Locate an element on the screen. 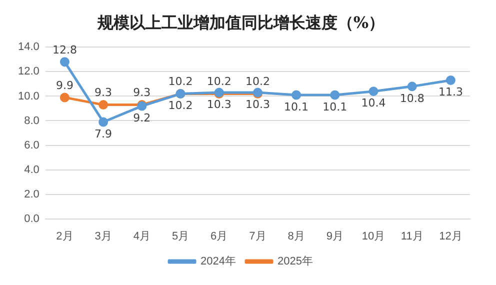 This screenshot has height=285, width=496. x-tick-label: 6月 is located at coordinates (219, 236).